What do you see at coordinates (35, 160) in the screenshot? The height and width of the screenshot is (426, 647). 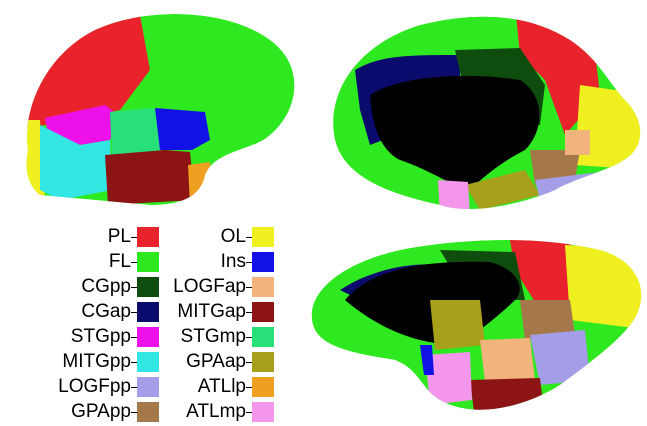 I see `region-ol-lateral` at bounding box center [35, 160].